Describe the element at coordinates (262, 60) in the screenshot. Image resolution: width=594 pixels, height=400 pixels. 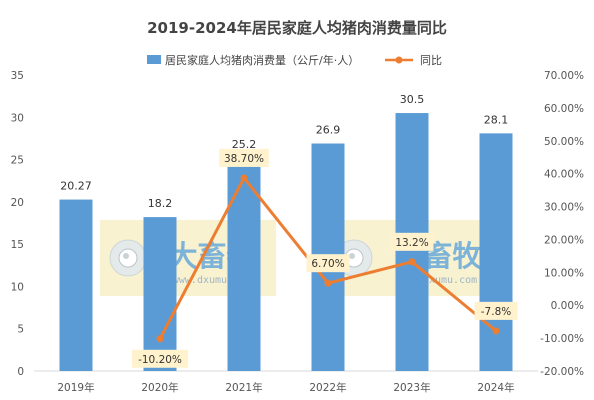
I see `legend-bar-label: 居民家庭人均猪肉消费量（公斤/年·人）` at that location.